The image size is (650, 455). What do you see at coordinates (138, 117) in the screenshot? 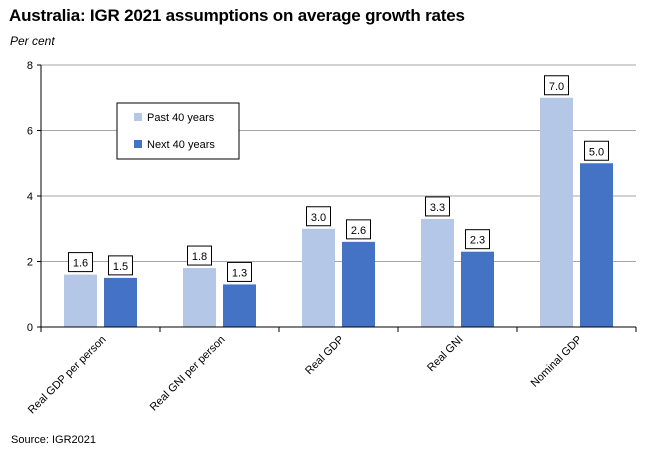
I see `legend-swatch-past` at bounding box center [138, 117].